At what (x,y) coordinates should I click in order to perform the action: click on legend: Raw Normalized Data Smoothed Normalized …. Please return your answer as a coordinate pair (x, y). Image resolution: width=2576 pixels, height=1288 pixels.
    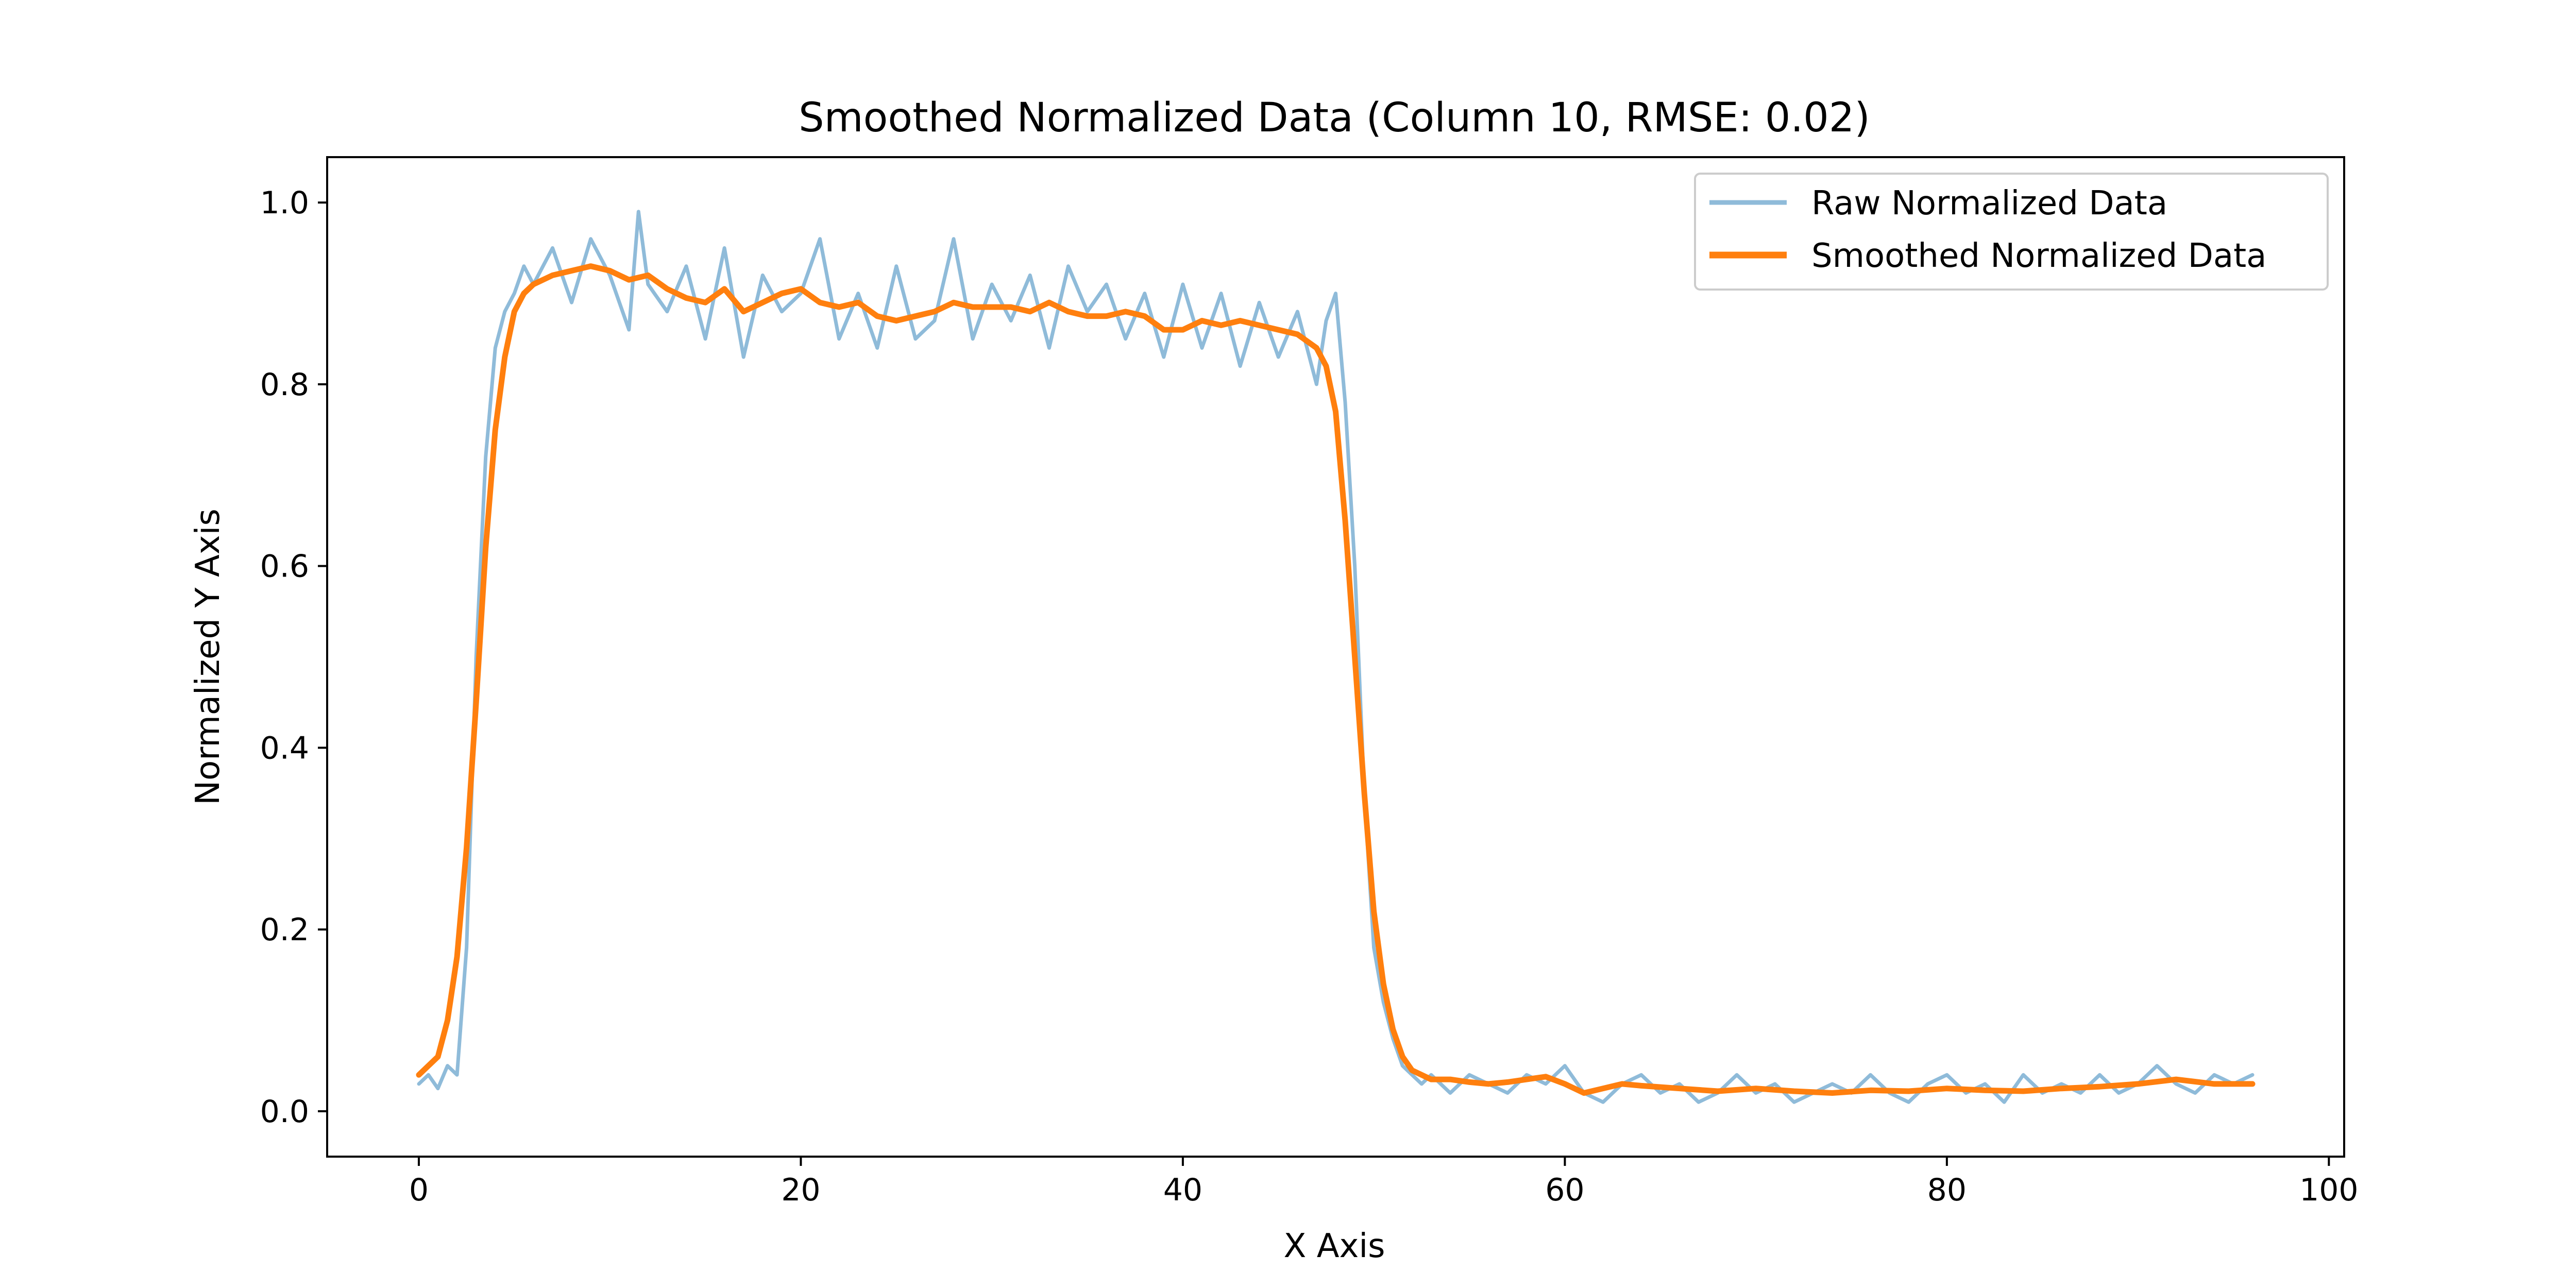
    Looking at the image, I should click on (2011, 232).